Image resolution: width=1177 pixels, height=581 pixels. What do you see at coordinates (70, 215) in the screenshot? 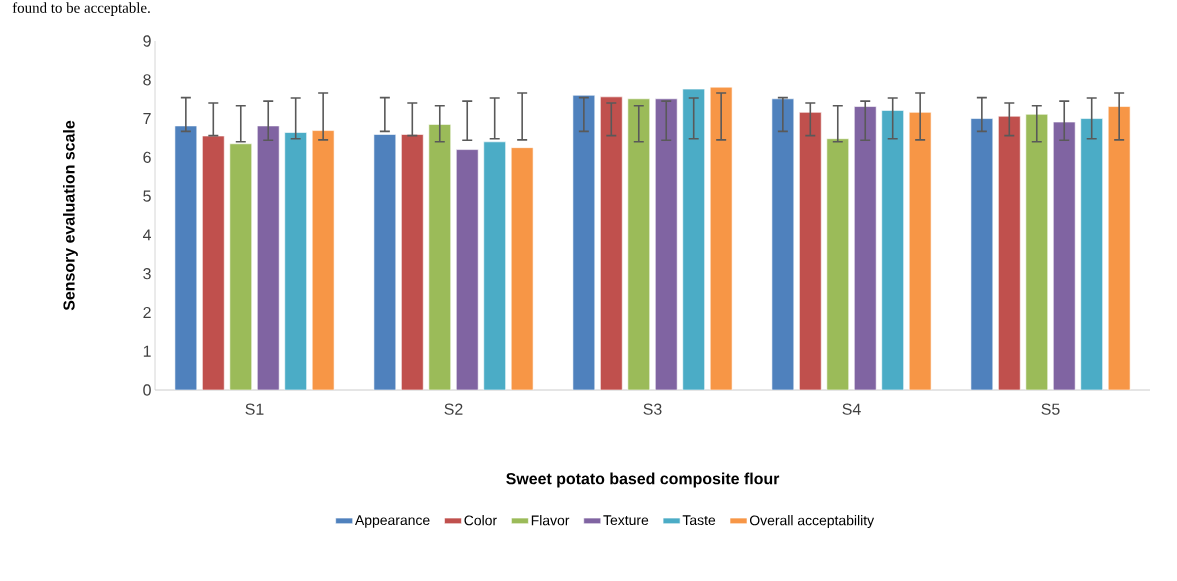
I see `y-axis-title: Sensory evaluation scale` at bounding box center [70, 215].